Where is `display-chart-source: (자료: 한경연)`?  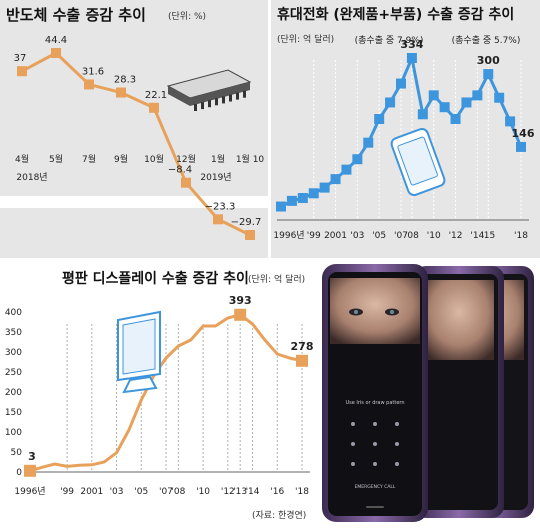
display-chart-source: (자료: 한경연) is located at coordinates (279, 516).